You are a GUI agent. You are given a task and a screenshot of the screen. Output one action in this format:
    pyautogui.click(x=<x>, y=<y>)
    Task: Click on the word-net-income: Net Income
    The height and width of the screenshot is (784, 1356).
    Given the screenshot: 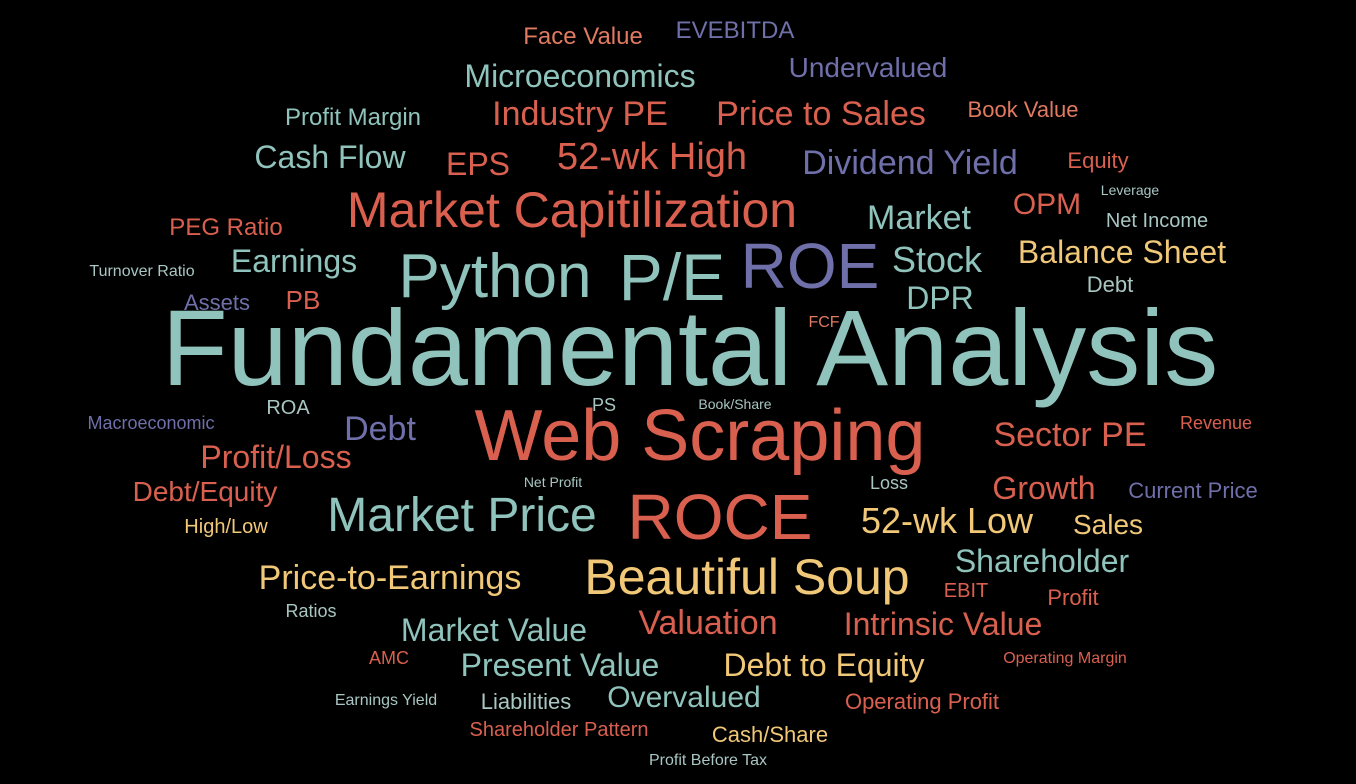 What is the action you would take?
    pyautogui.click(x=1157, y=221)
    